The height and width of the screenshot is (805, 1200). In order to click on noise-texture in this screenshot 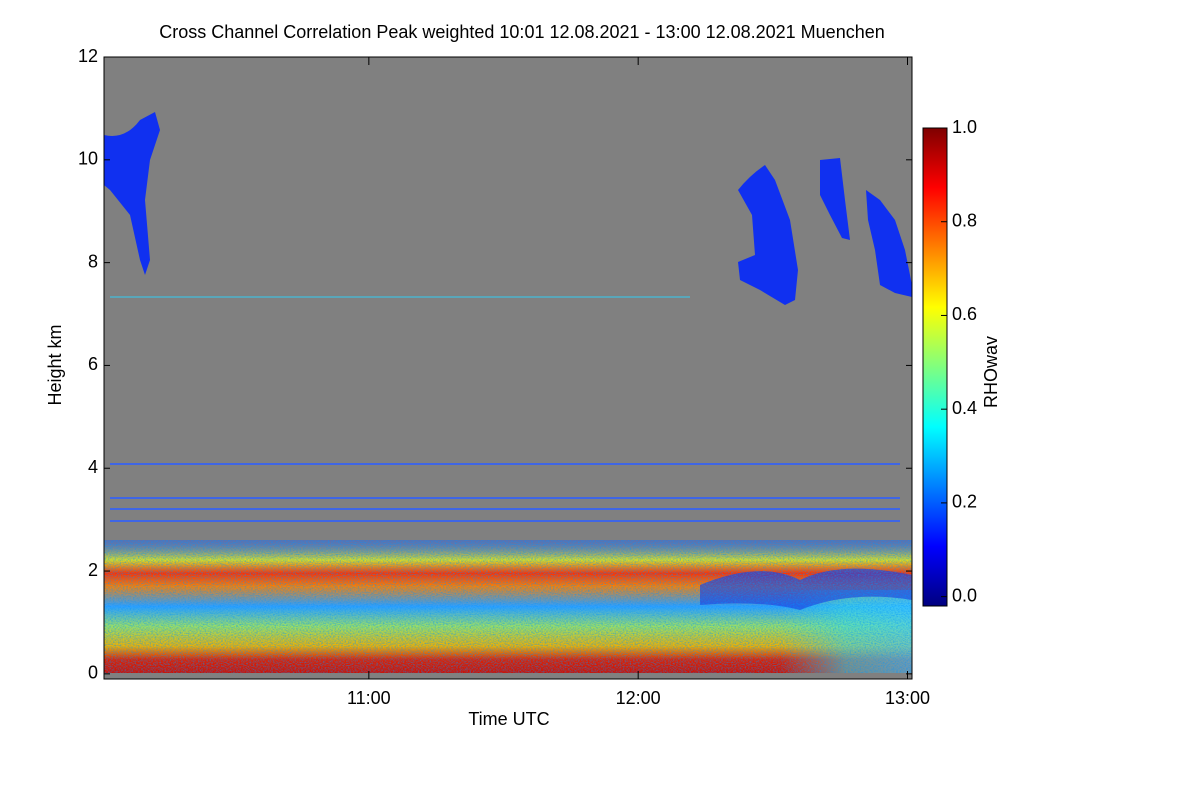, I will do `click(508, 606)`.